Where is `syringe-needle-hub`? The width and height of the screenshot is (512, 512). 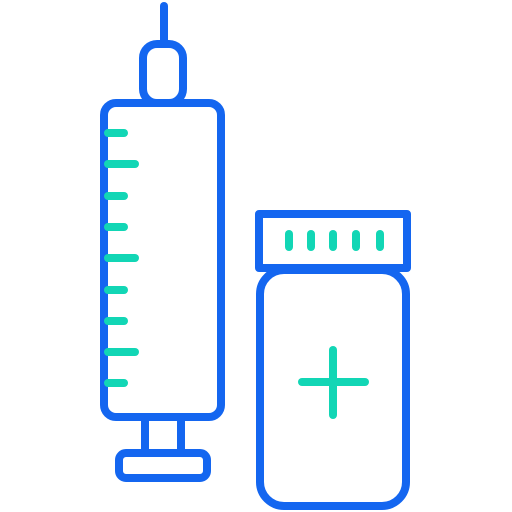 syringe-needle-hub is located at coordinates (163, 73).